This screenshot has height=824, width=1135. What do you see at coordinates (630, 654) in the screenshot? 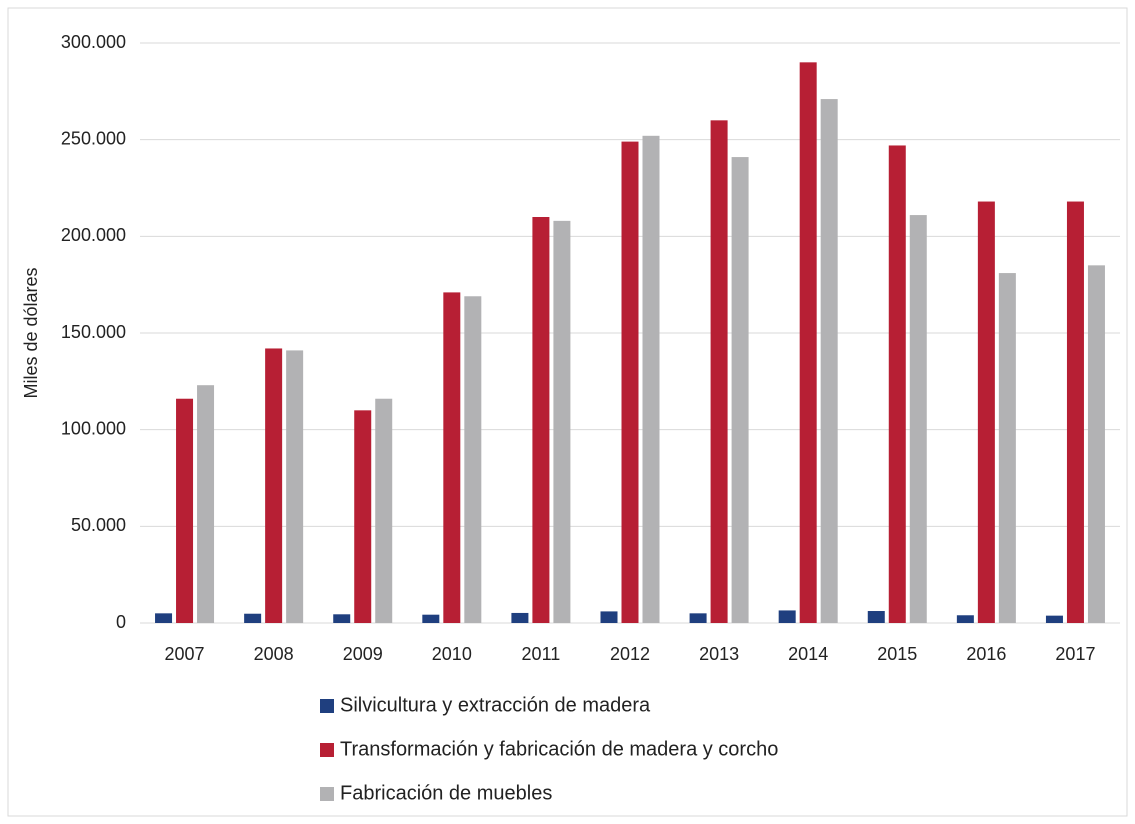
I see `x-tick-label: 2012` at bounding box center [630, 654].